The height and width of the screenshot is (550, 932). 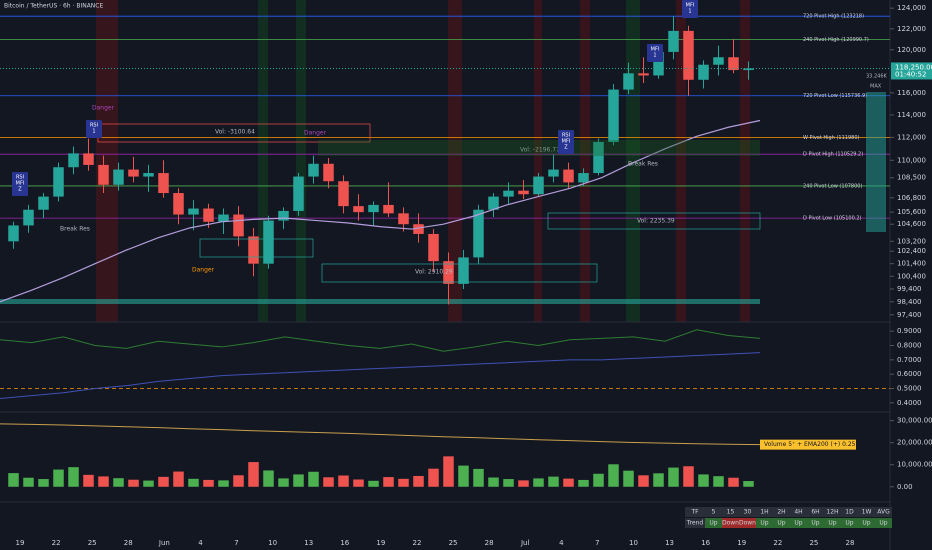 I want to click on annotation: Break Res, so click(x=75, y=229).